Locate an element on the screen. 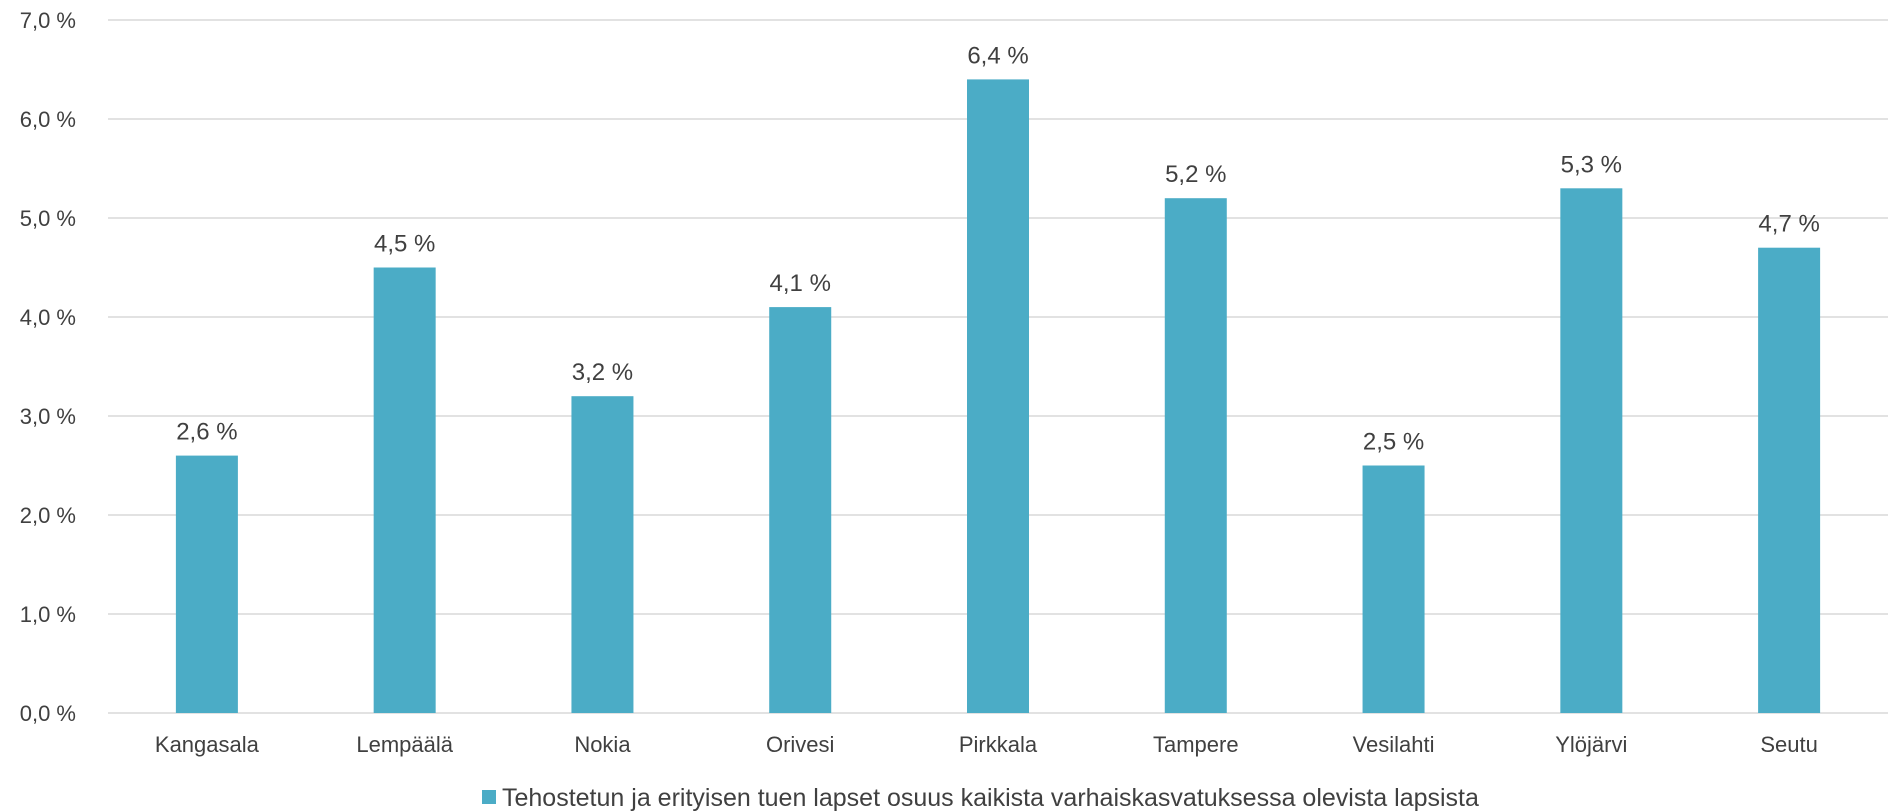 This screenshot has height=811, width=1888. data-label: 5,2 % is located at coordinates (1195, 174).